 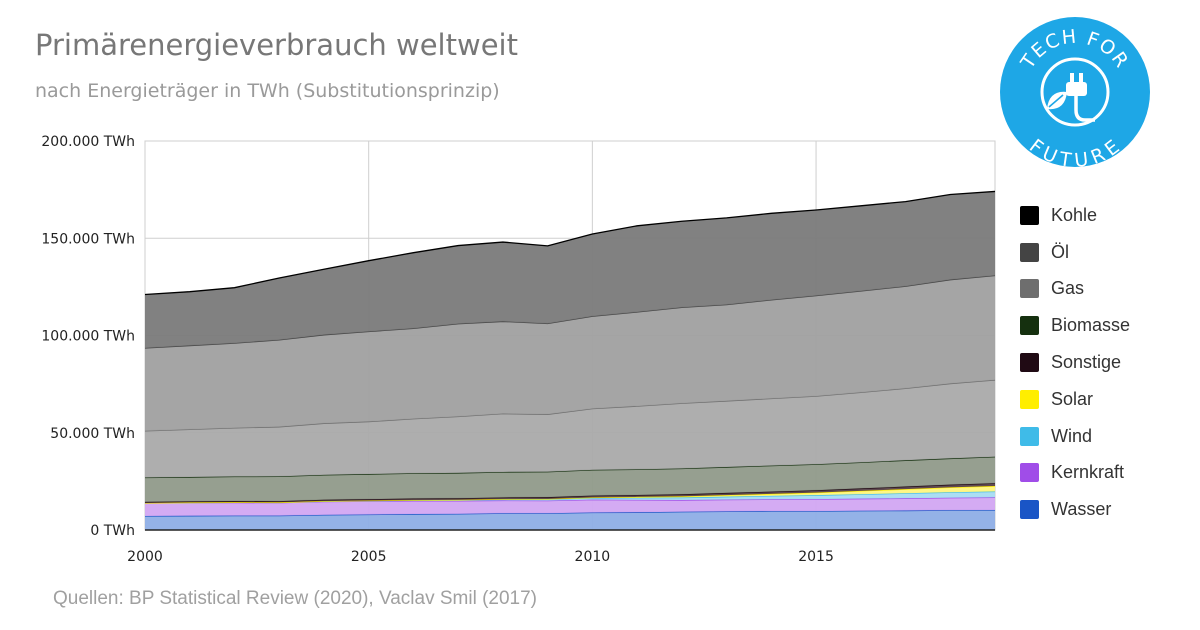 What do you see at coordinates (276, 45) in the screenshot?
I see `chart-title: Primärenergieverbrauch weltweit` at bounding box center [276, 45].